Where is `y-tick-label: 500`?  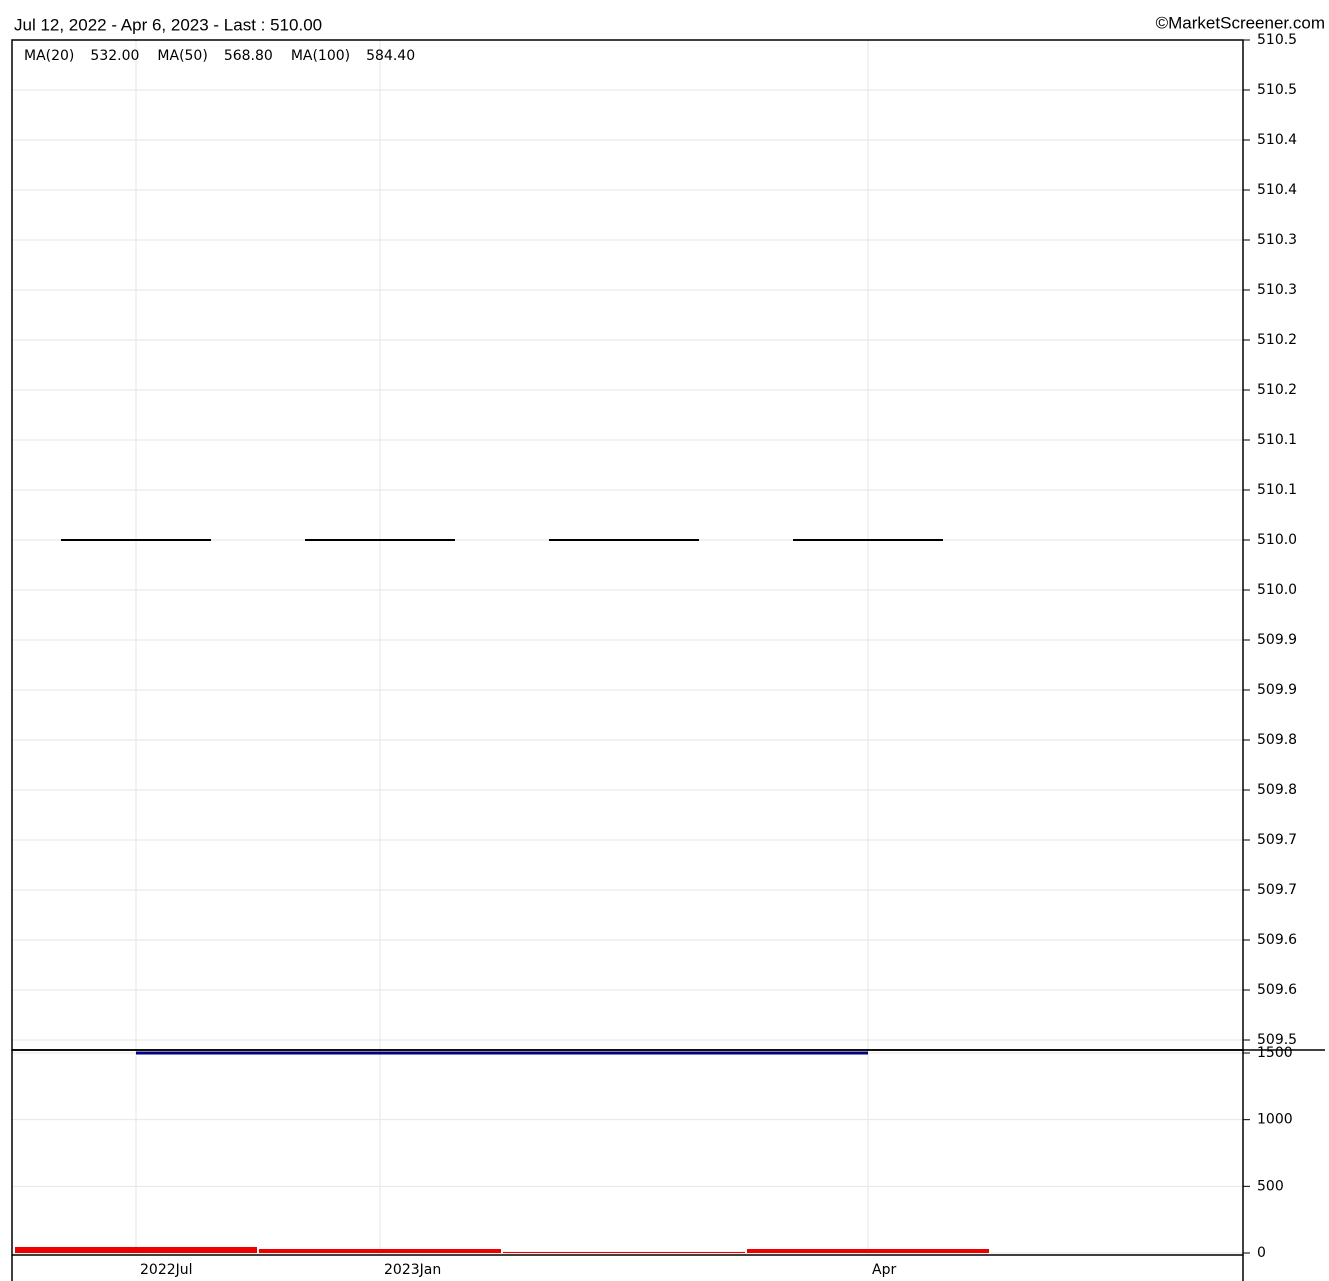 y-tick-label: 500 is located at coordinates (1270, 1186).